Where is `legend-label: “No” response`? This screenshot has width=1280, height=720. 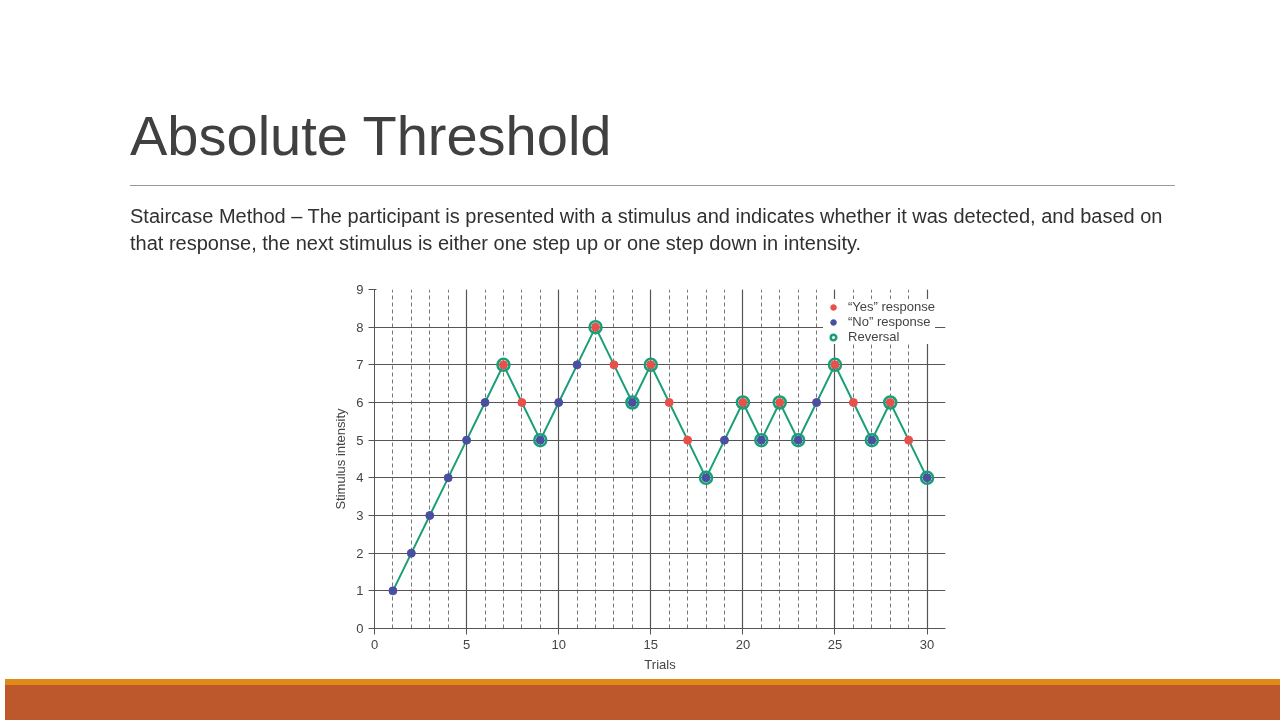
legend-label: “No” response is located at coordinates (889, 321).